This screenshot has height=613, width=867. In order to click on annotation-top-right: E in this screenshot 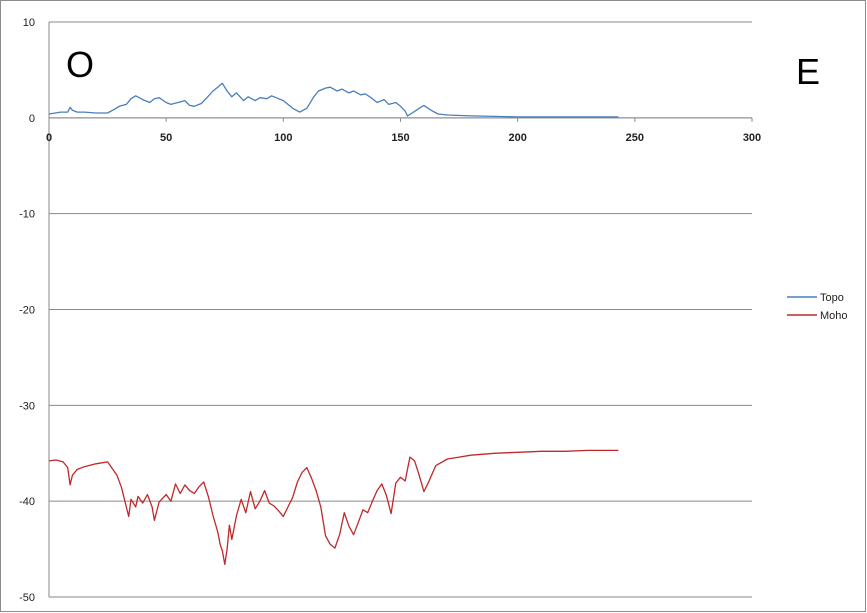, I will do `click(808, 71)`.